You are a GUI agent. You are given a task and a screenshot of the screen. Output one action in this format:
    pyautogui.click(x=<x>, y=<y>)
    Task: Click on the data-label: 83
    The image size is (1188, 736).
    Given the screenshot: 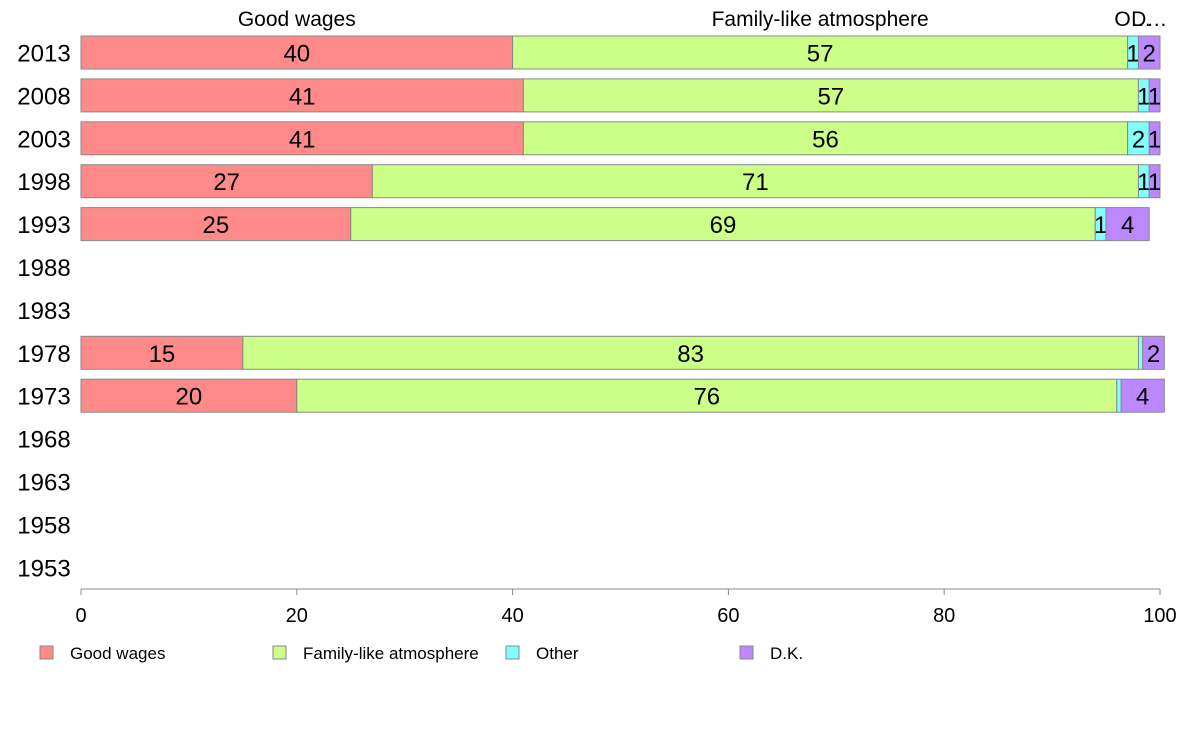 What is the action you would take?
    pyautogui.click(x=690, y=354)
    